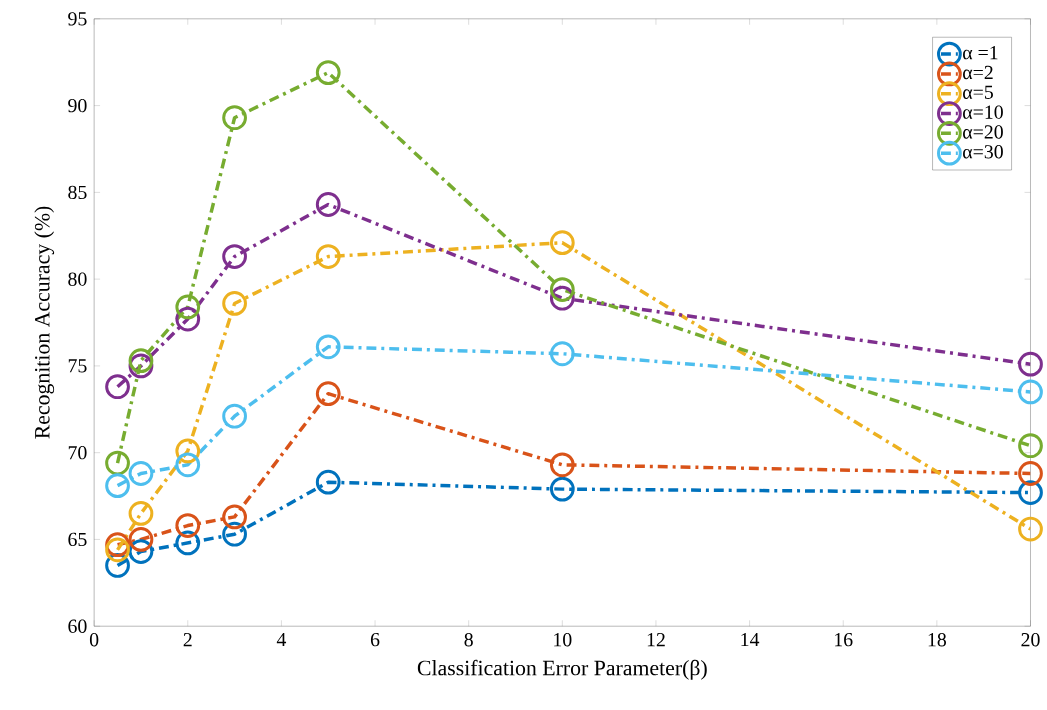  What do you see at coordinates (77, 626) in the screenshot?
I see `y-tick-label: 60` at bounding box center [77, 626].